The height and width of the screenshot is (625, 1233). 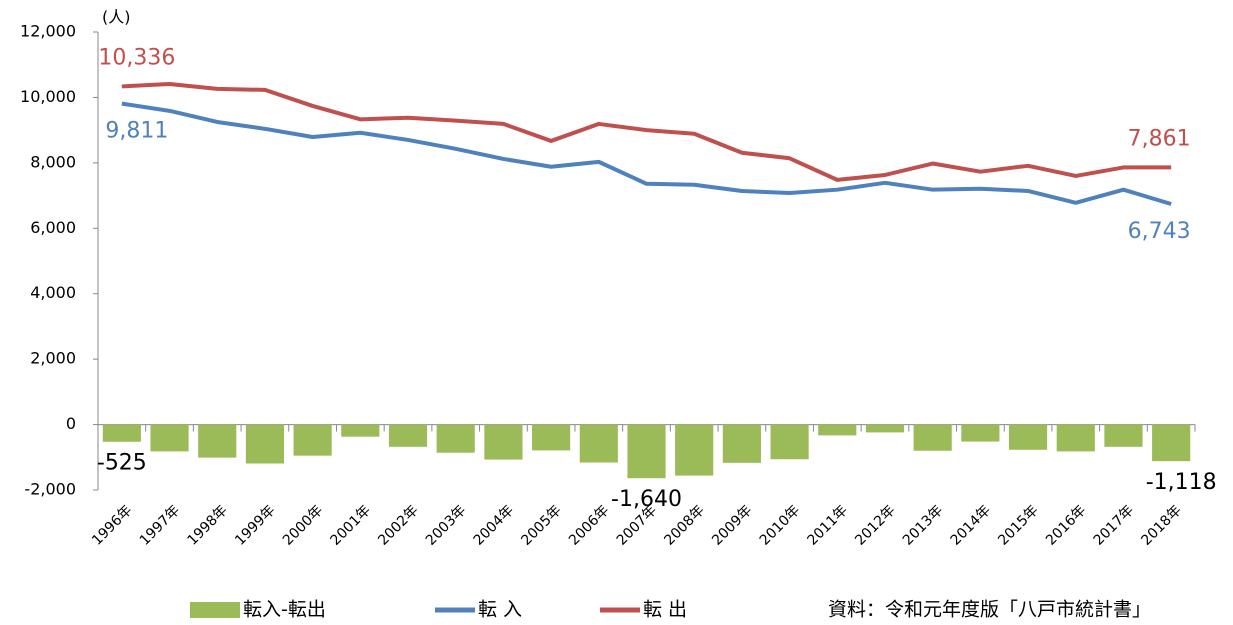 What do you see at coordinates (112, 525) in the screenshot?
I see `x-tick-label: 1996年` at bounding box center [112, 525].